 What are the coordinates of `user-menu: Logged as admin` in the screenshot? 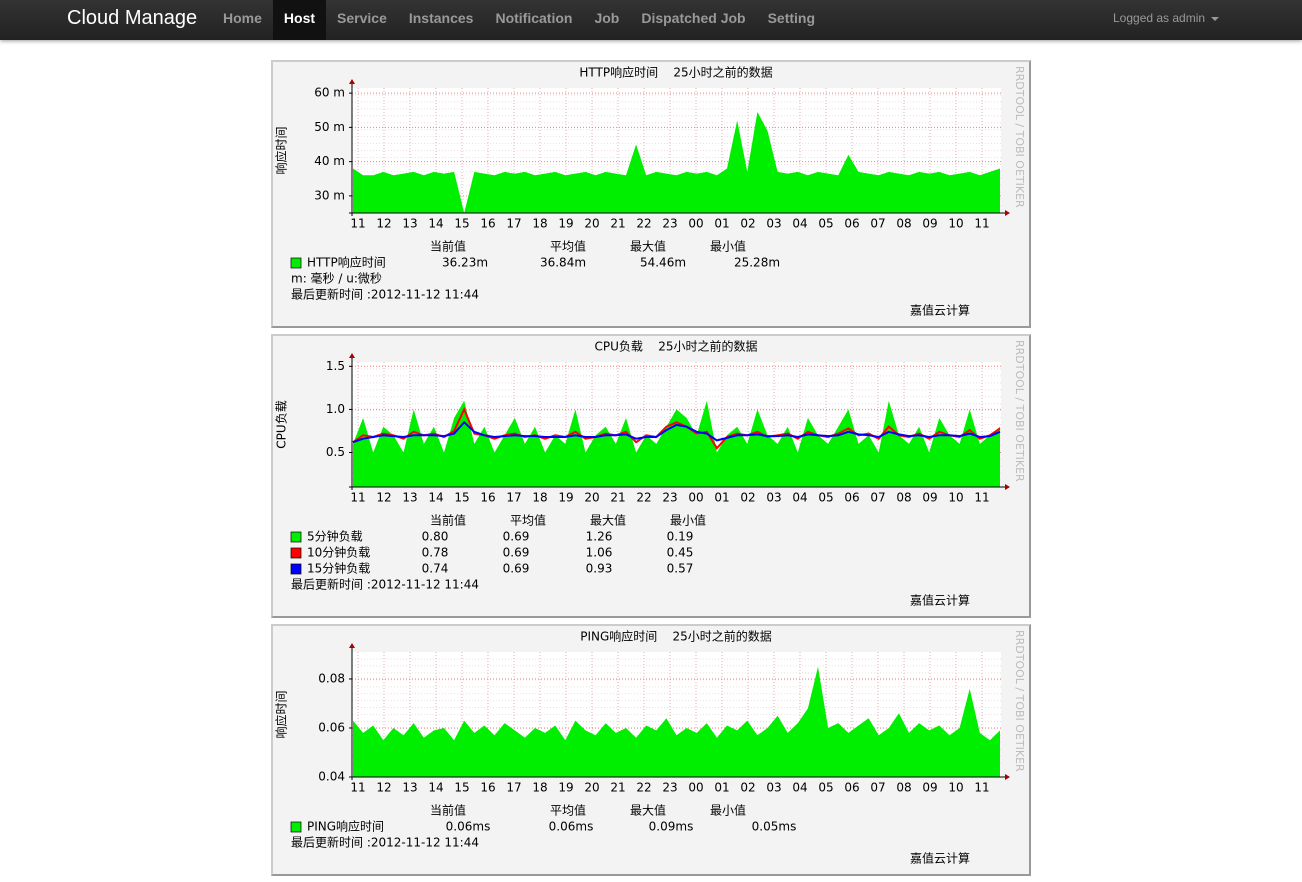 It's located at (1166, 18).